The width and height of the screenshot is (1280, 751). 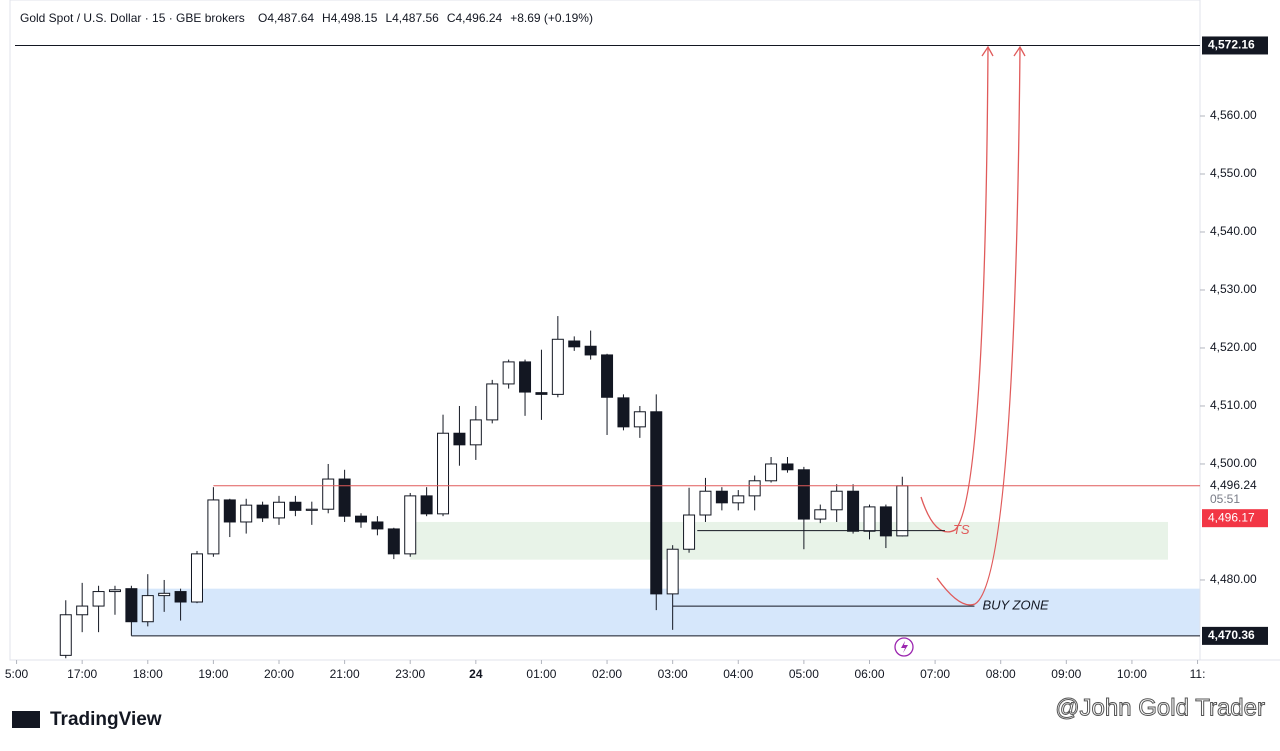 What do you see at coordinates (148, 674) in the screenshot?
I see `x-tick-label: 18:00` at bounding box center [148, 674].